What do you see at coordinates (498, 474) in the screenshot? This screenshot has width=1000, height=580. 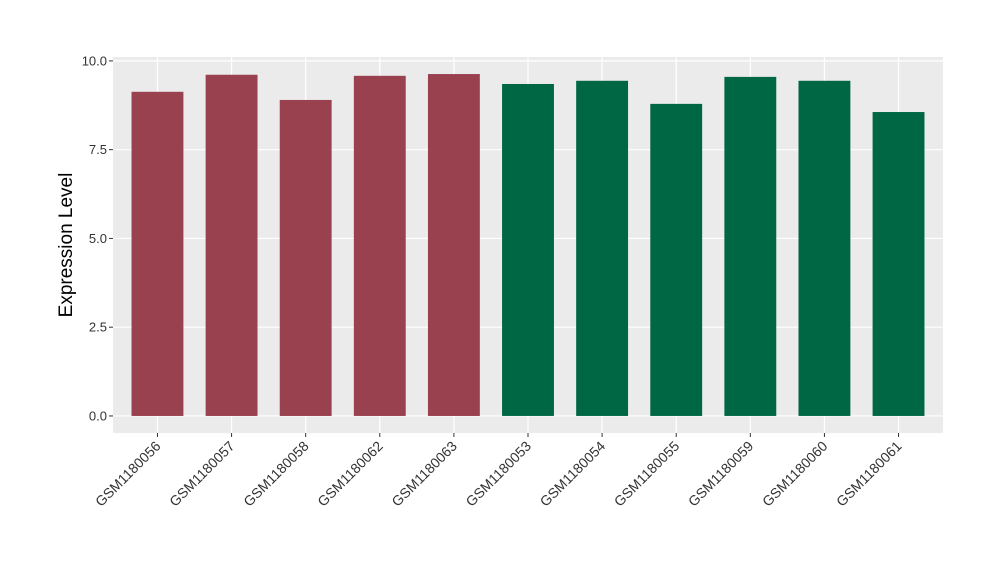 I see `x-tick-label: GSM1180053` at bounding box center [498, 474].